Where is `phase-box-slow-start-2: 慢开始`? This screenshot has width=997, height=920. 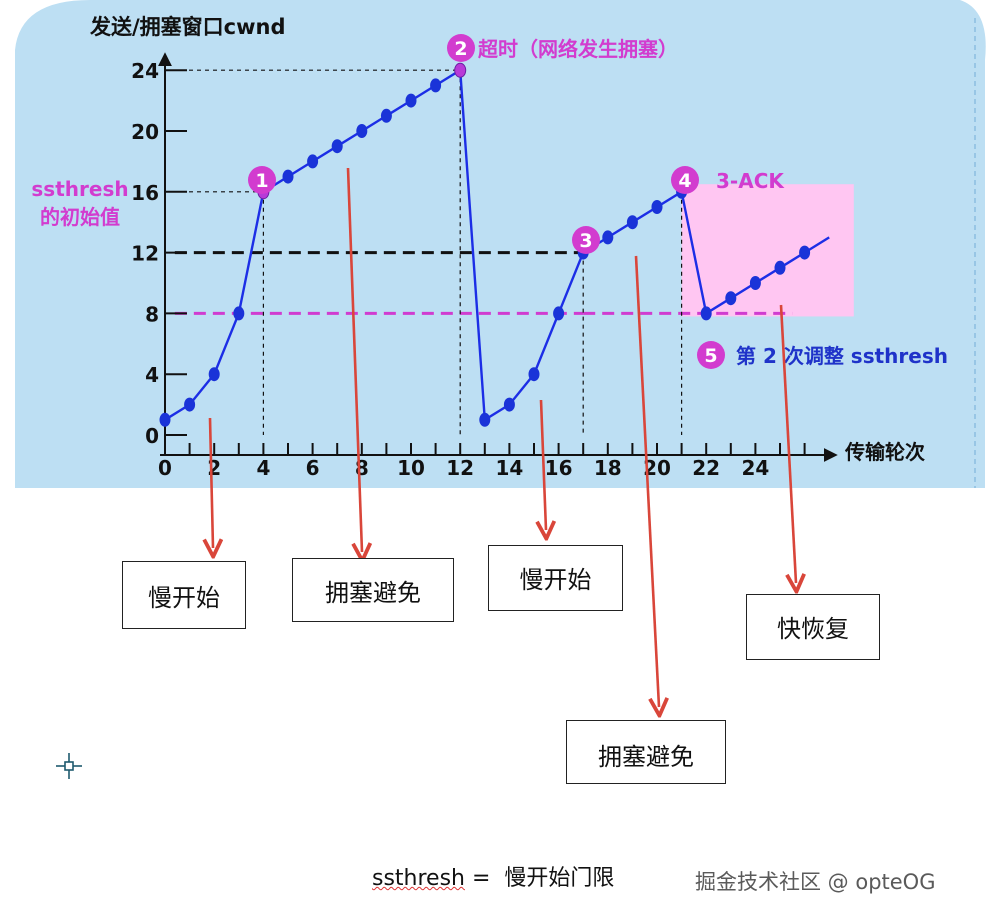 phase-box-slow-start-2: 慢开始 is located at coordinates (555, 578).